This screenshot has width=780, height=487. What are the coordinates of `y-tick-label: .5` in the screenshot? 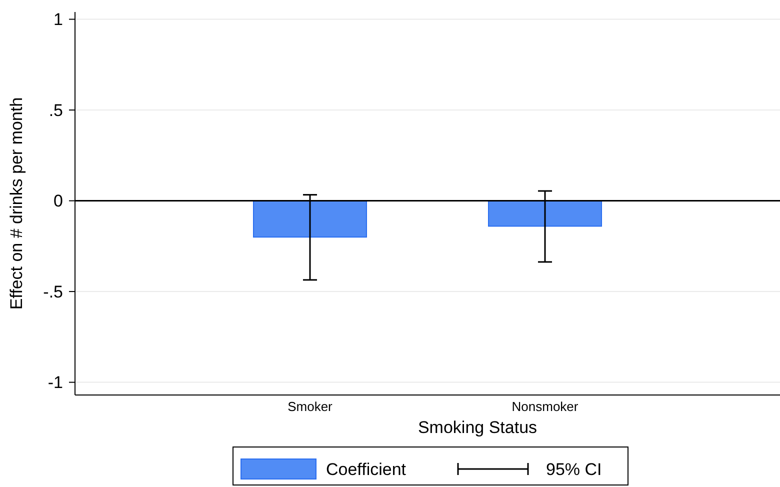 It's located at (55, 110).